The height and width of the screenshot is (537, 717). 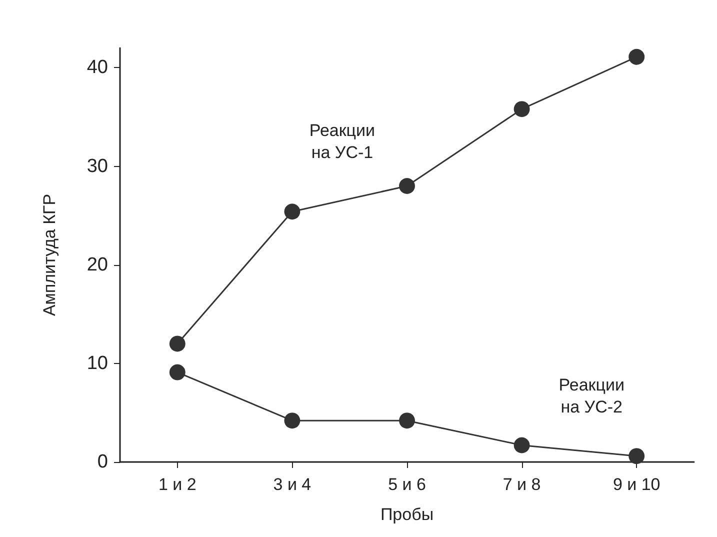 What do you see at coordinates (292, 484) in the screenshot?
I see `x-tick-label: 3 и 4` at bounding box center [292, 484].